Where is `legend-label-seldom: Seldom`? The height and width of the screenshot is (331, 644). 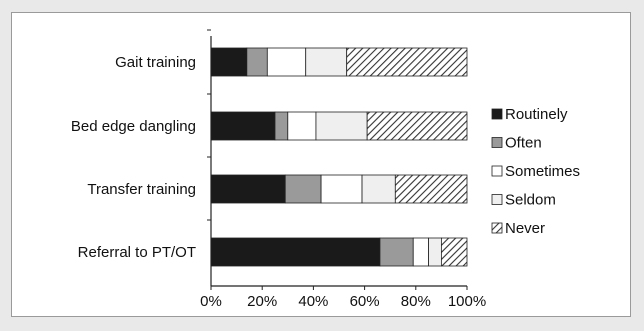
legend-label-seldom: Seldom is located at coordinates (530, 200).